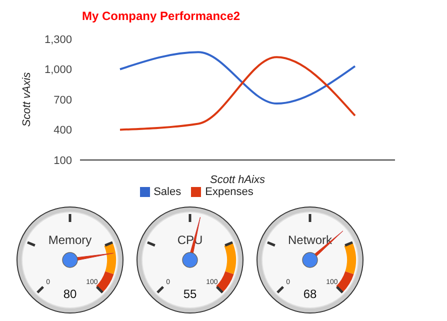 The height and width of the screenshot is (321, 447). I want to click on y-axis-title: Scott vAxis, so click(26, 99).